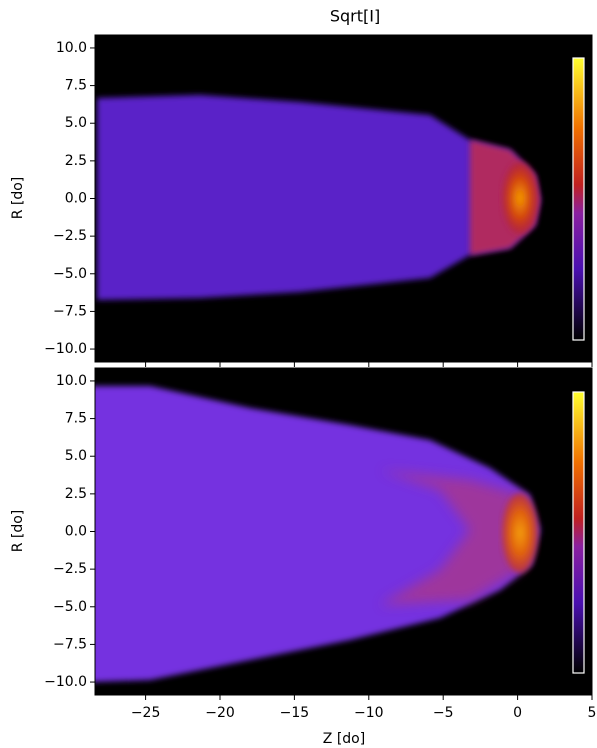 This screenshot has width=597, height=748. What do you see at coordinates (146, 713) in the screenshot?
I see `x-tick-label: −25` at bounding box center [146, 713].